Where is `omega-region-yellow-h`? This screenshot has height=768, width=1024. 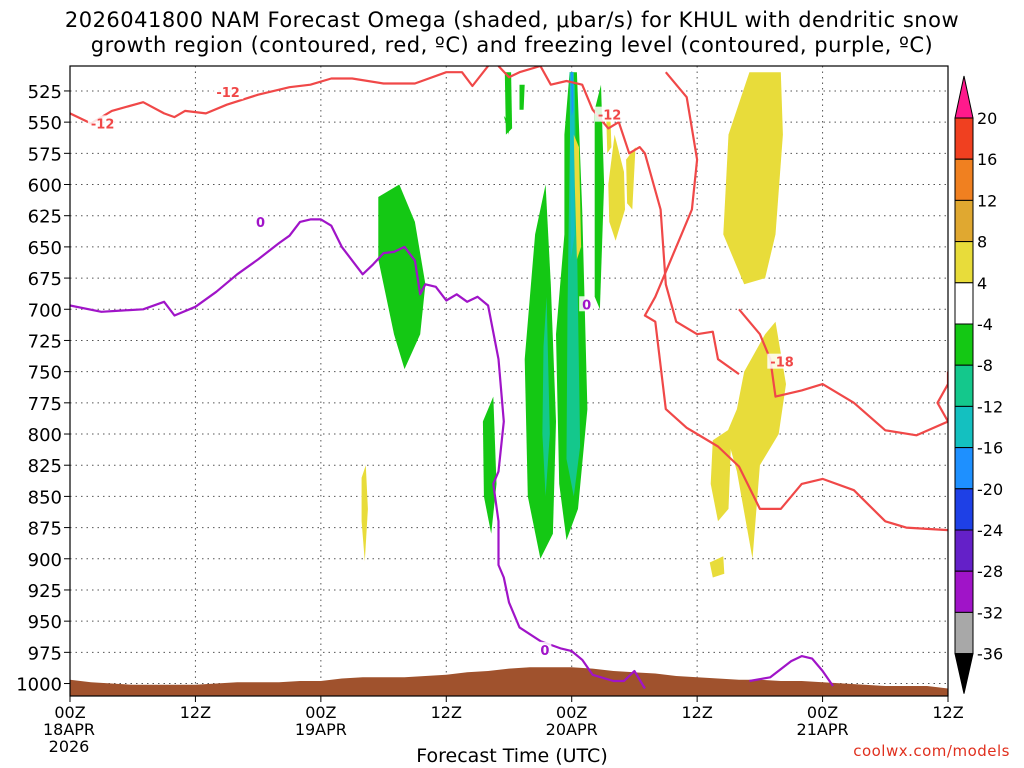
omega-region-yellow-h is located at coordinates (721, 474).